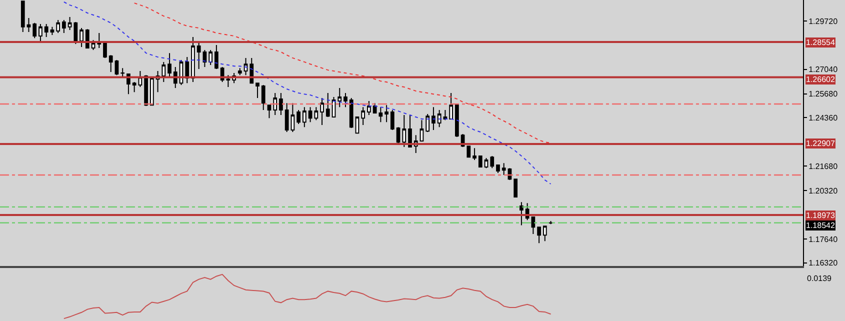 This screenshot has height=321, width=845. What do you see at coordinates (821, 143) in the screenshot?
I see `ref-line-label: 1.22907` at bounding box center [821, 143].